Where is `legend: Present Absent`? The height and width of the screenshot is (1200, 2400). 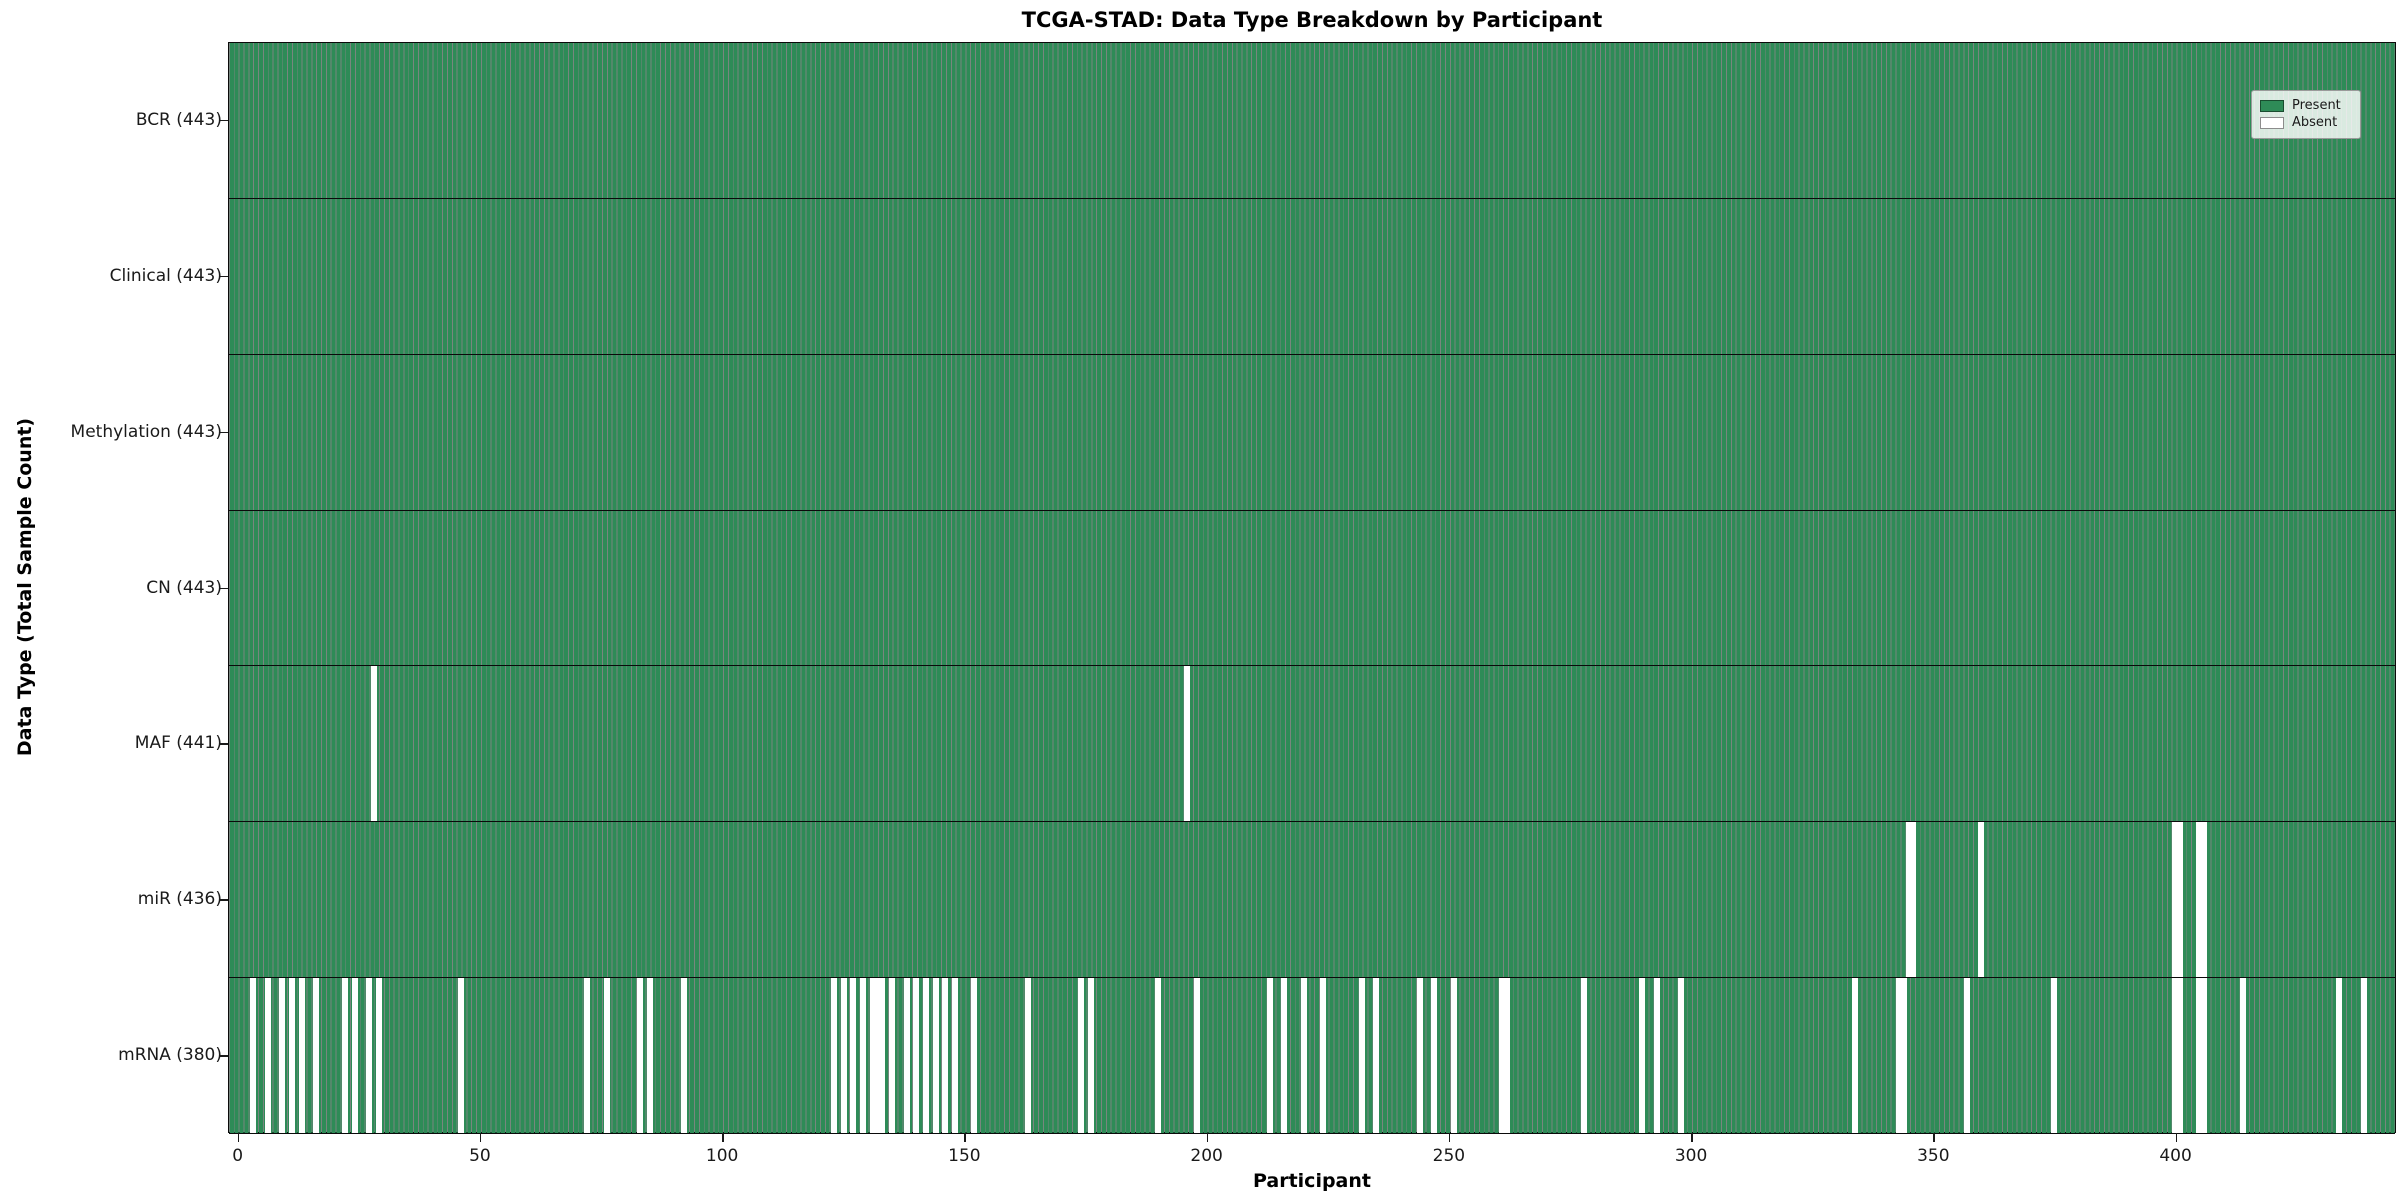 legend: Present Absent is located at coordinates (2306, 114).